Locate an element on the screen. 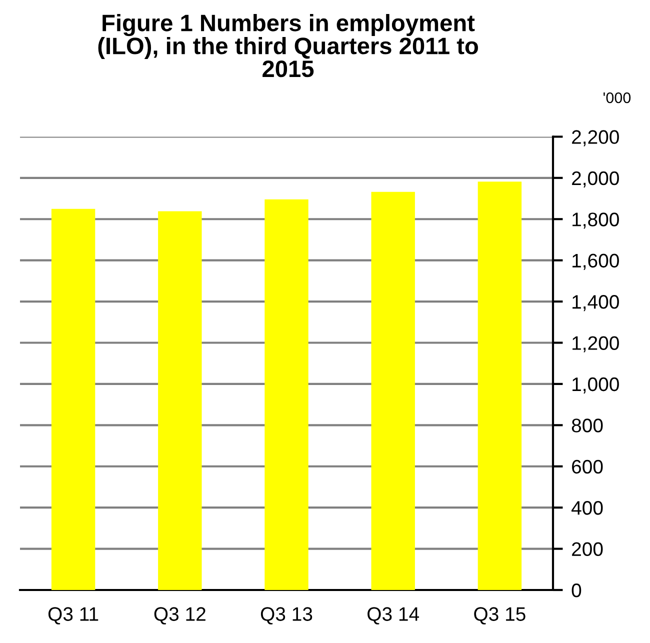 Image resolution: width=650 pixels, height=643 pixels. y-tick-label: 600 is located at coordinates (587, 467).